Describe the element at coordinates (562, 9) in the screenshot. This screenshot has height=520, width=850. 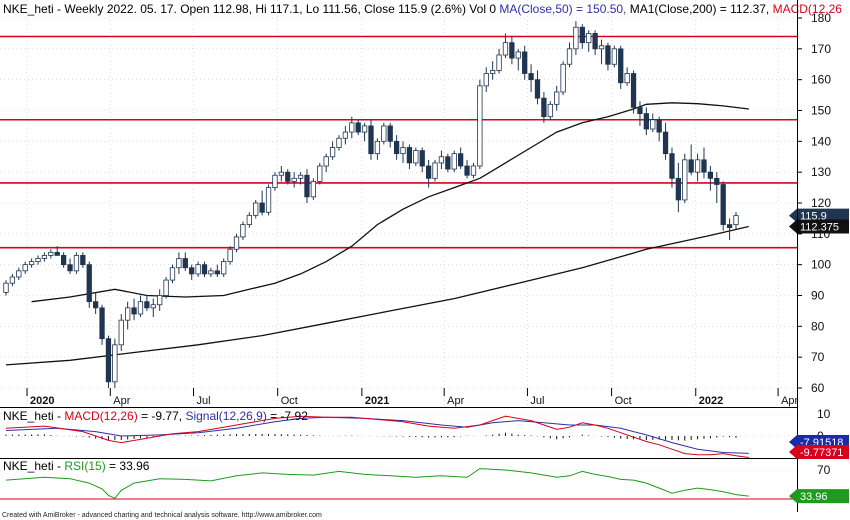
I see `price-header-ma50: MA(Close,50) = 150.50,` at that location.